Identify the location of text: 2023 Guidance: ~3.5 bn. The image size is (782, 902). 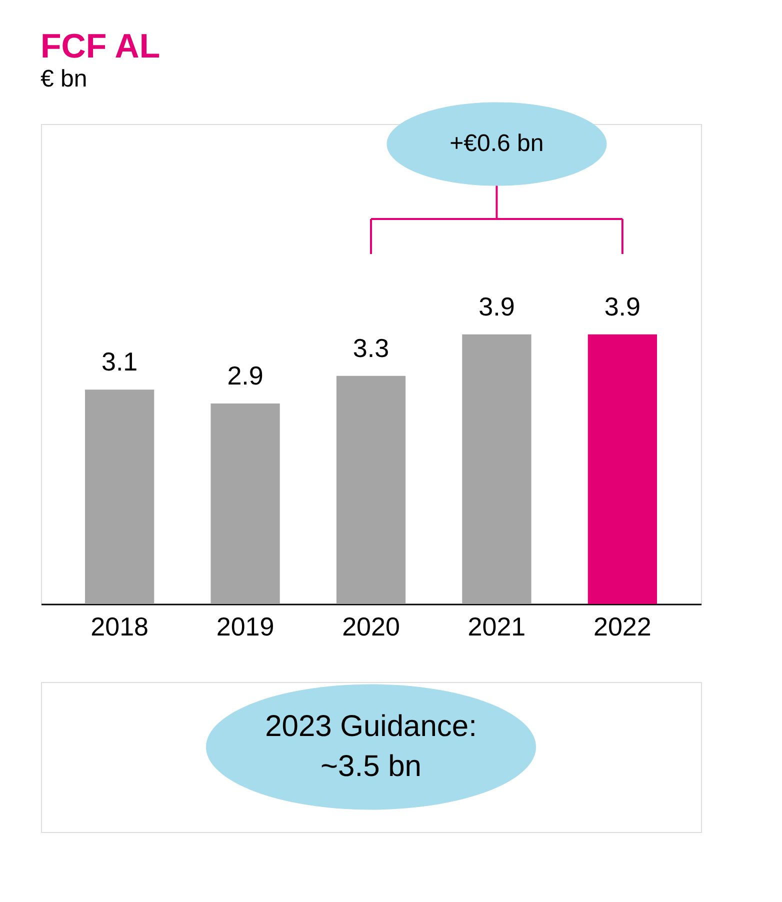
(371, 746).